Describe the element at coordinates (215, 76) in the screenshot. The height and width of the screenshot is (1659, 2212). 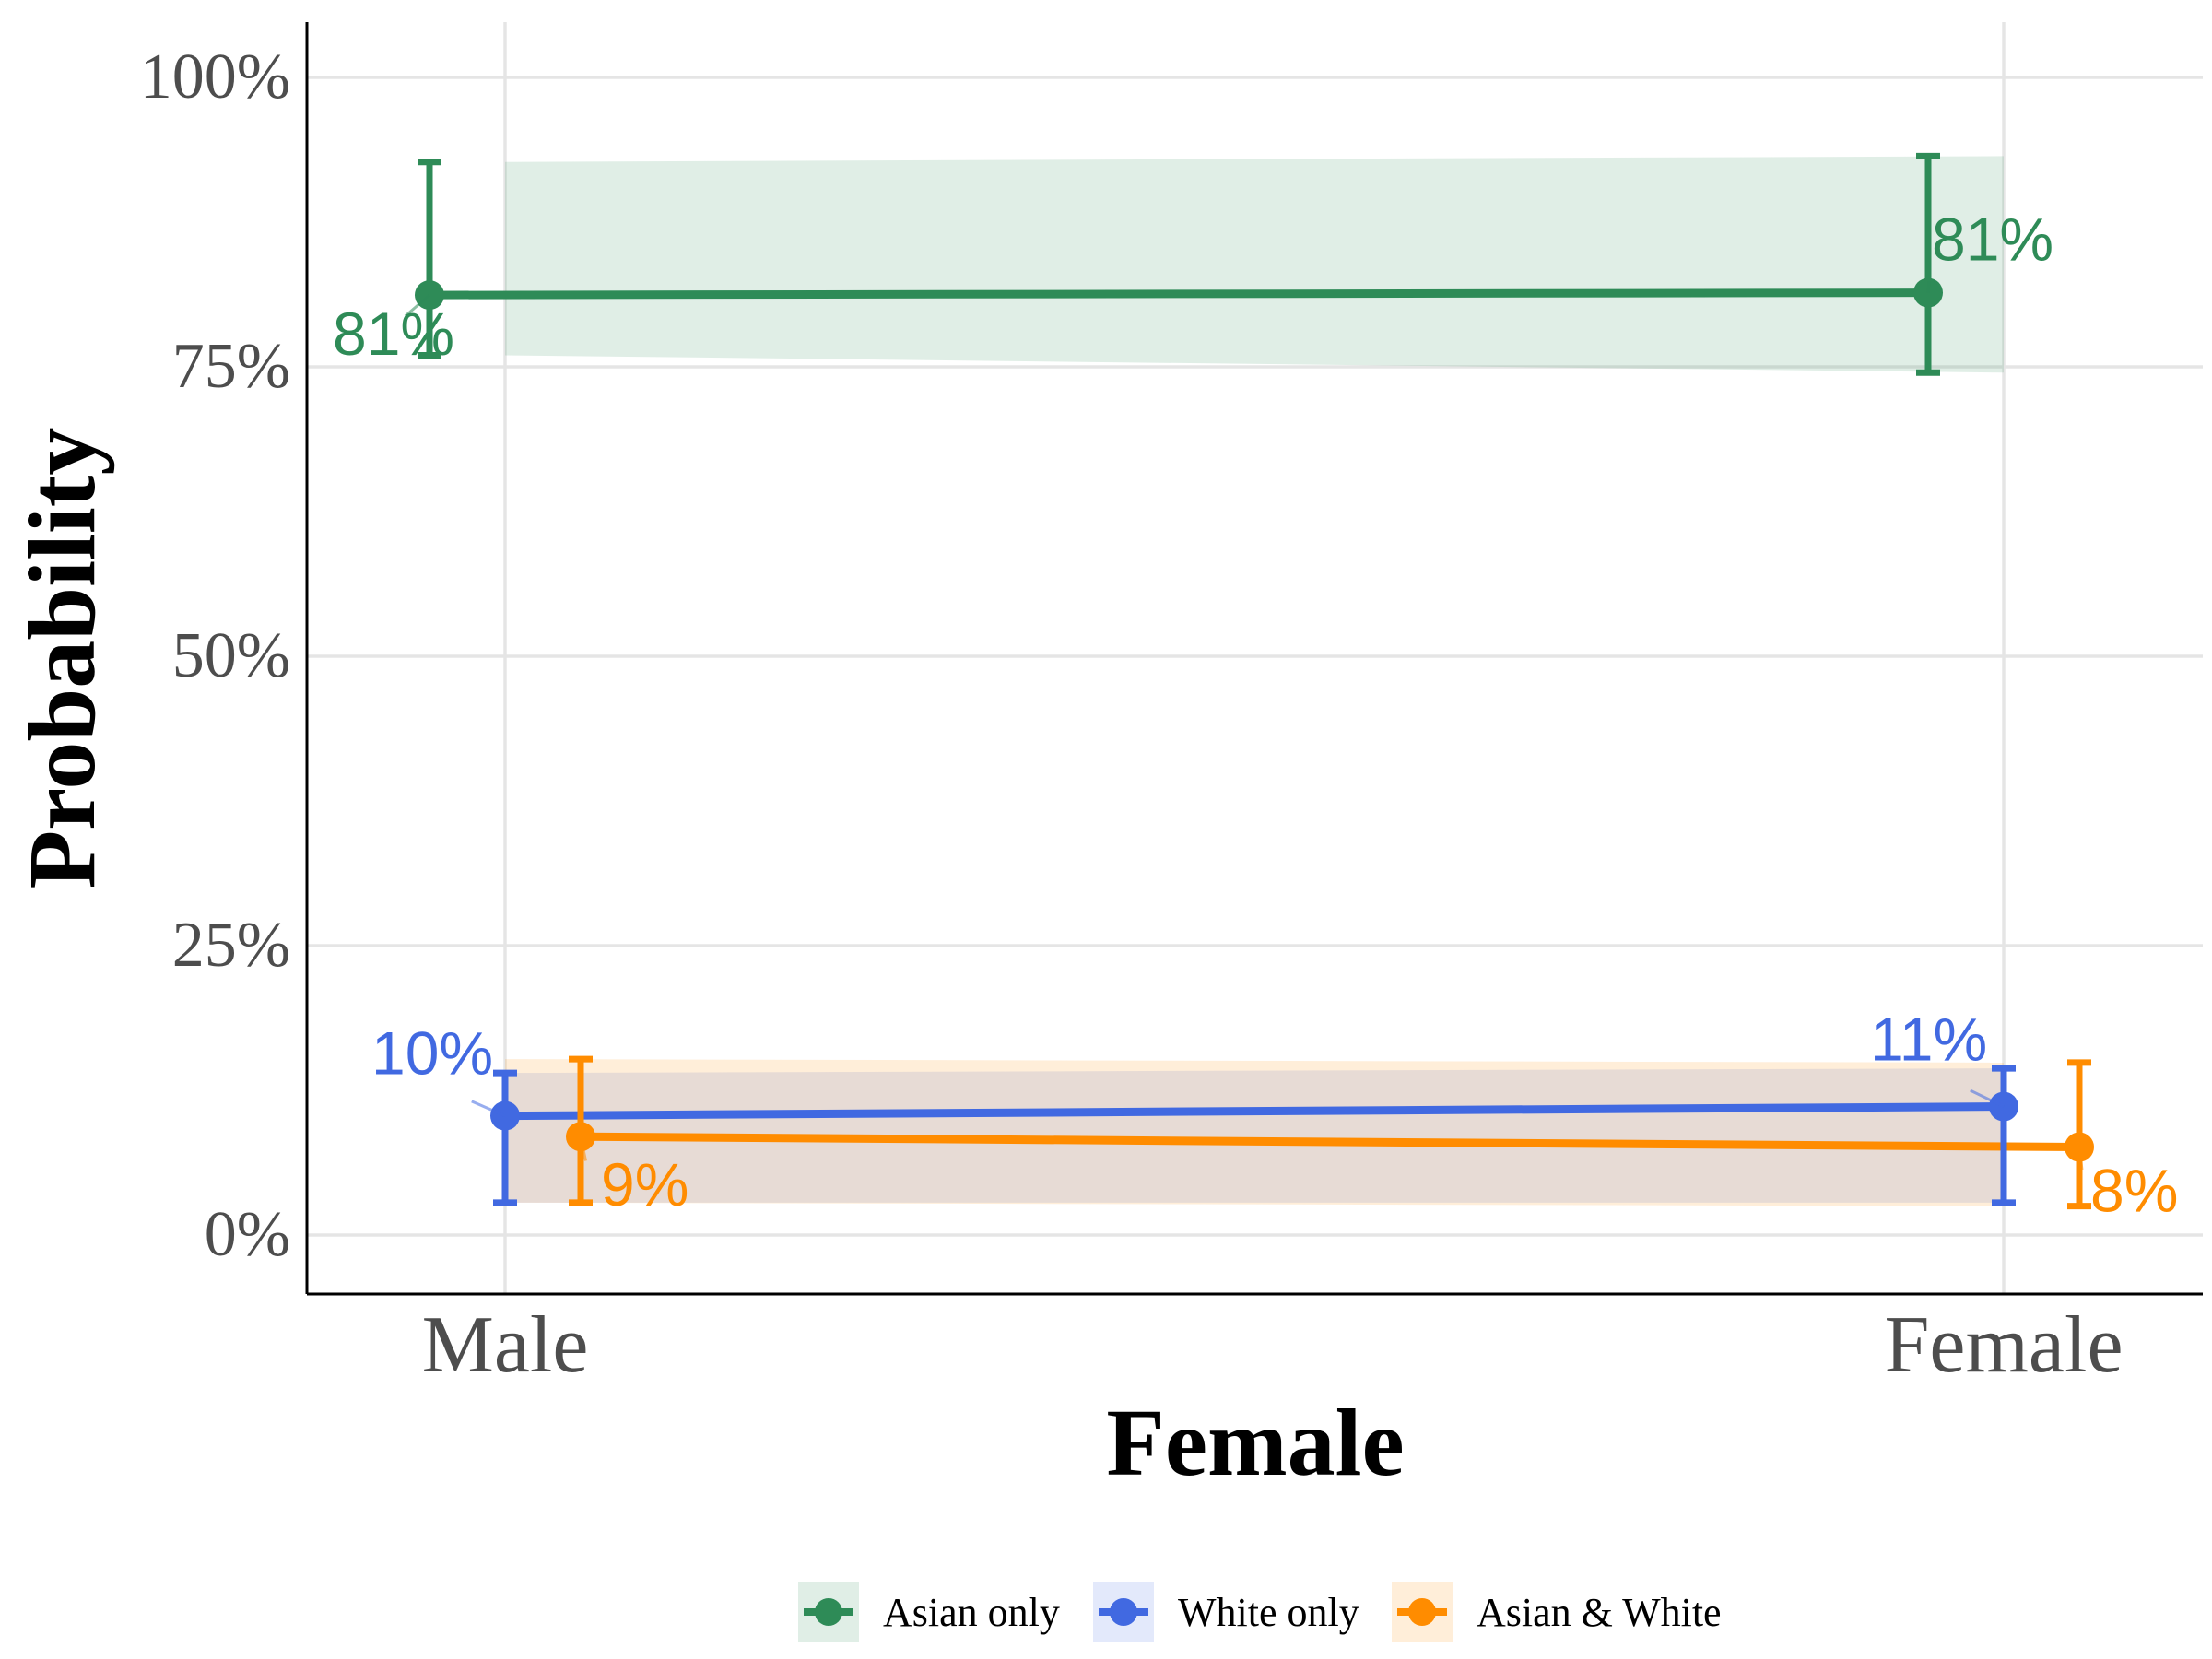
I see `y-tick-label: 100%` at that location.